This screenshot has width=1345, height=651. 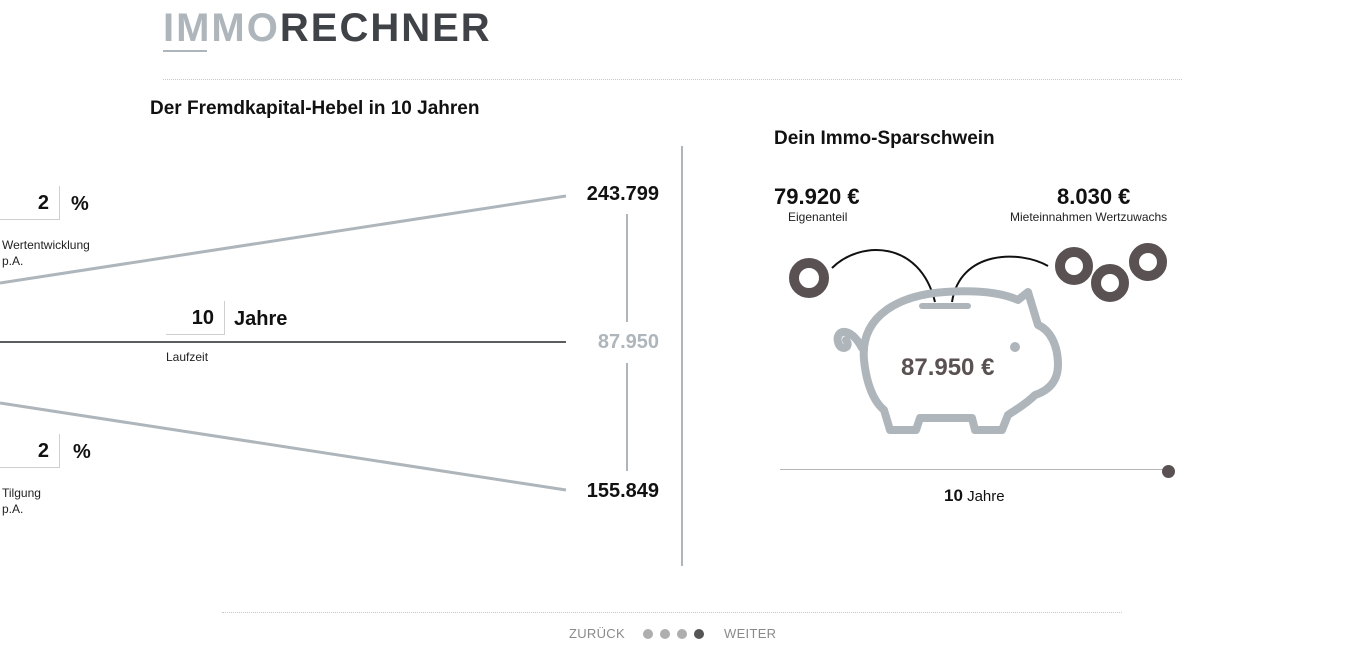 I want to click on equity-amount: 79.920 €, so click(x=817, y=196).